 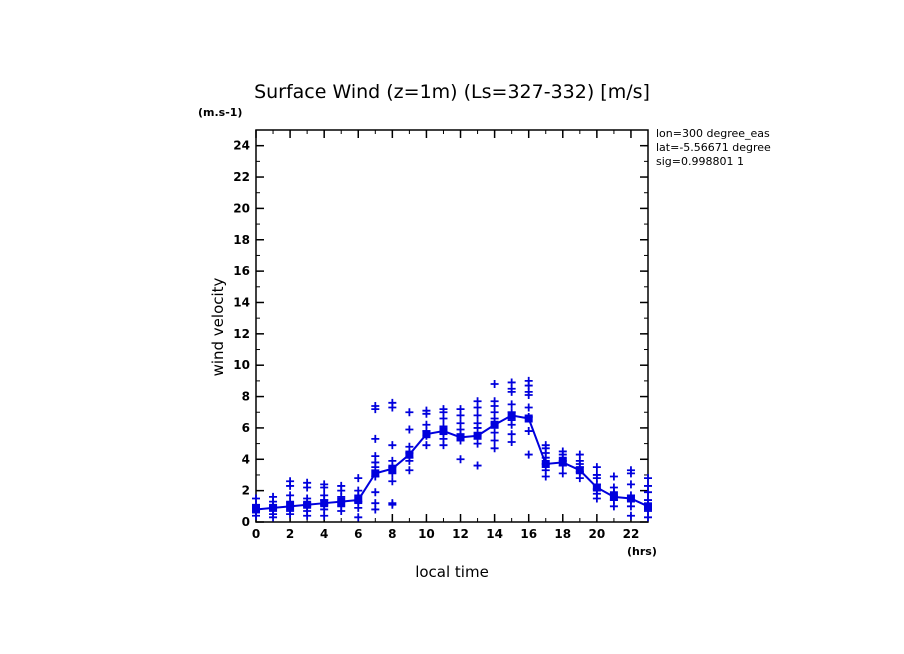 What do you see at coordinates (241, 271) in the screenshot?
I see `y-tick-label: 16` at bounding box center [241, 271].